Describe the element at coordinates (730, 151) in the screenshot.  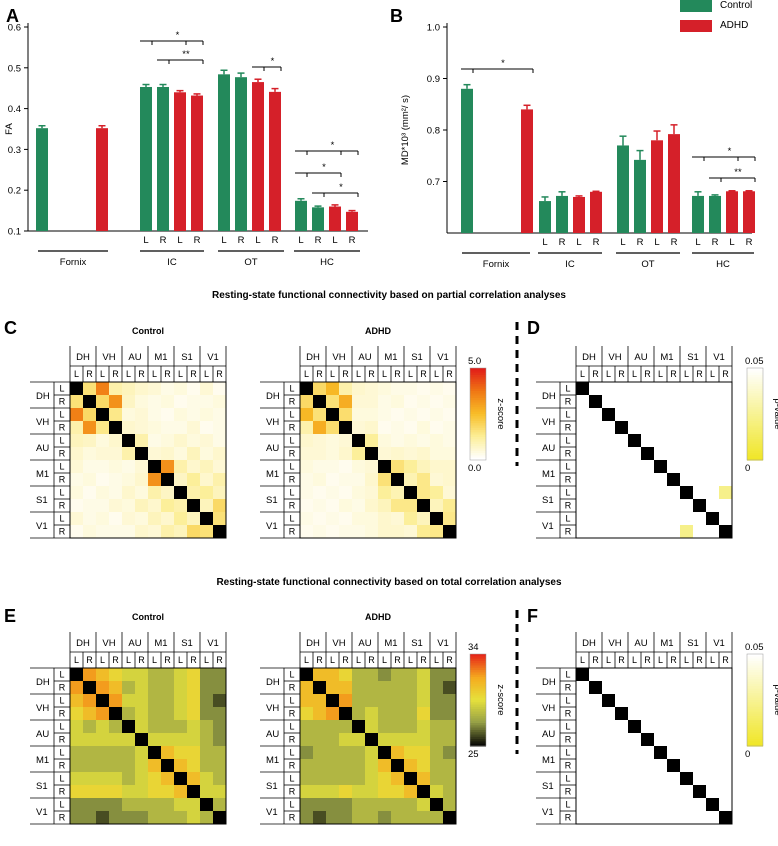
I see `significance-star: *` at that location.